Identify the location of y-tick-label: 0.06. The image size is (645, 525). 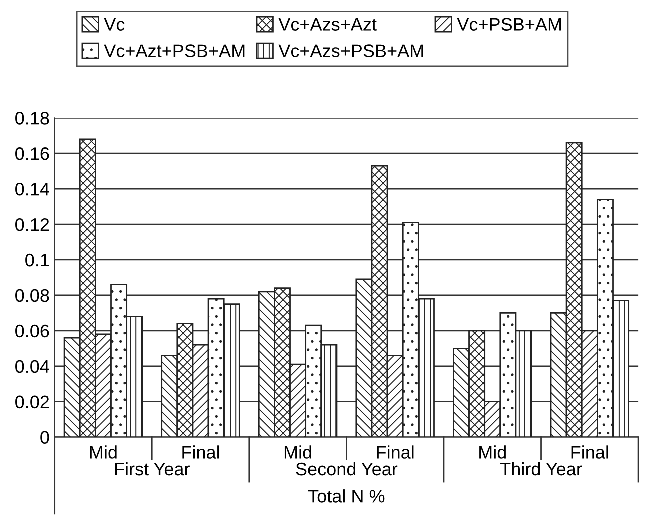
(33, 331).